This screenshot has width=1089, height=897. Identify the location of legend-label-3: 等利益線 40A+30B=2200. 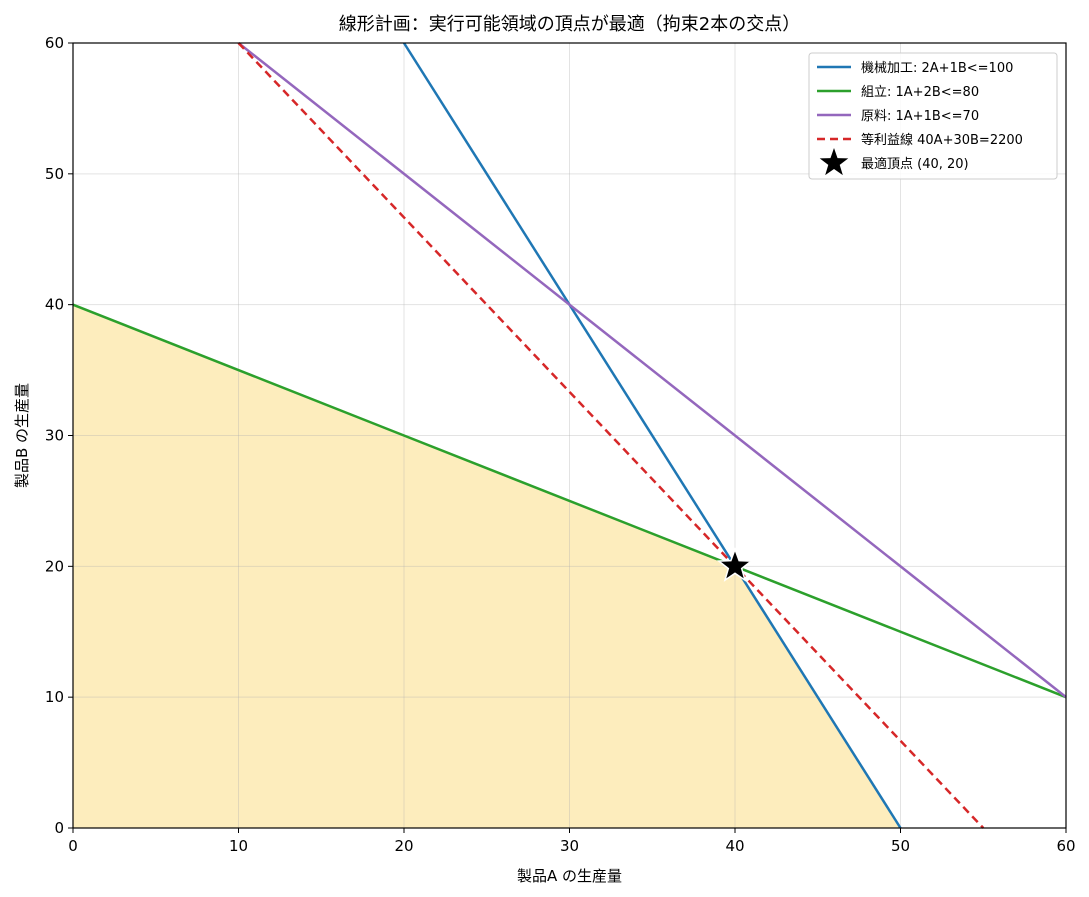
(942, 140).